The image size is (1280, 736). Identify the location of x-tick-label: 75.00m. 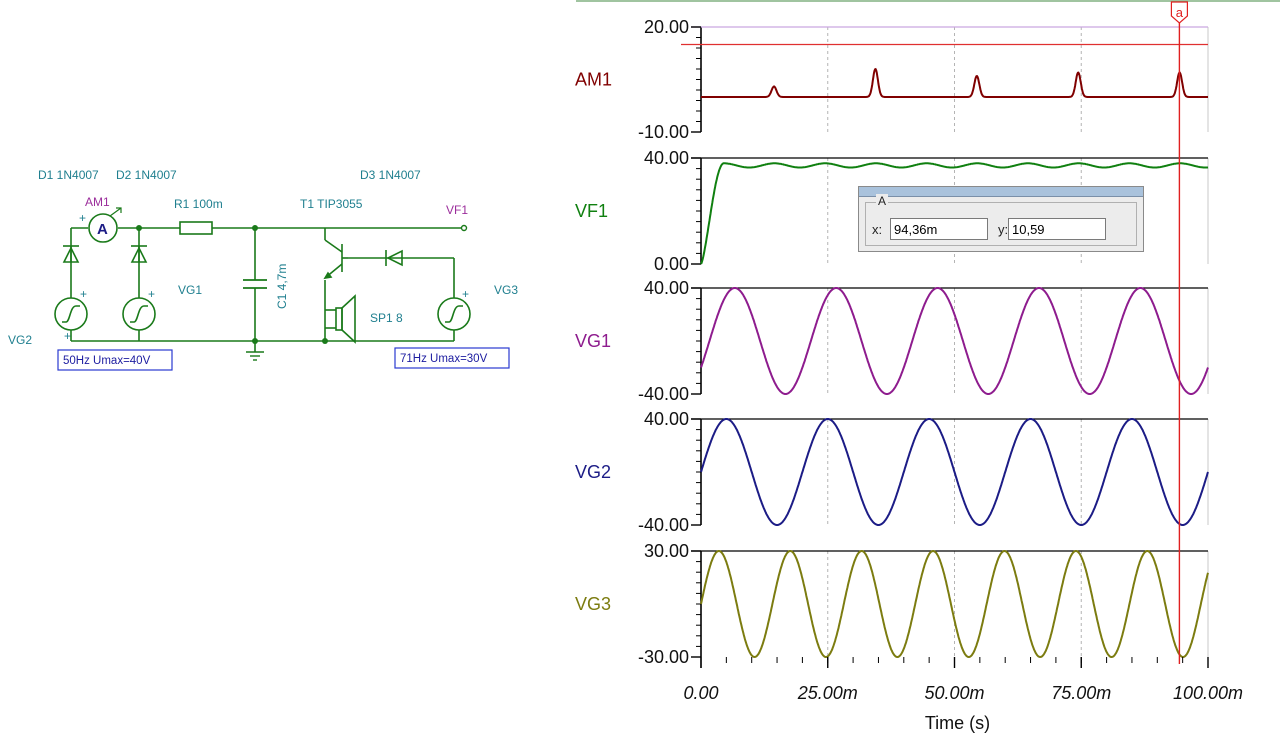
(1081, 693).